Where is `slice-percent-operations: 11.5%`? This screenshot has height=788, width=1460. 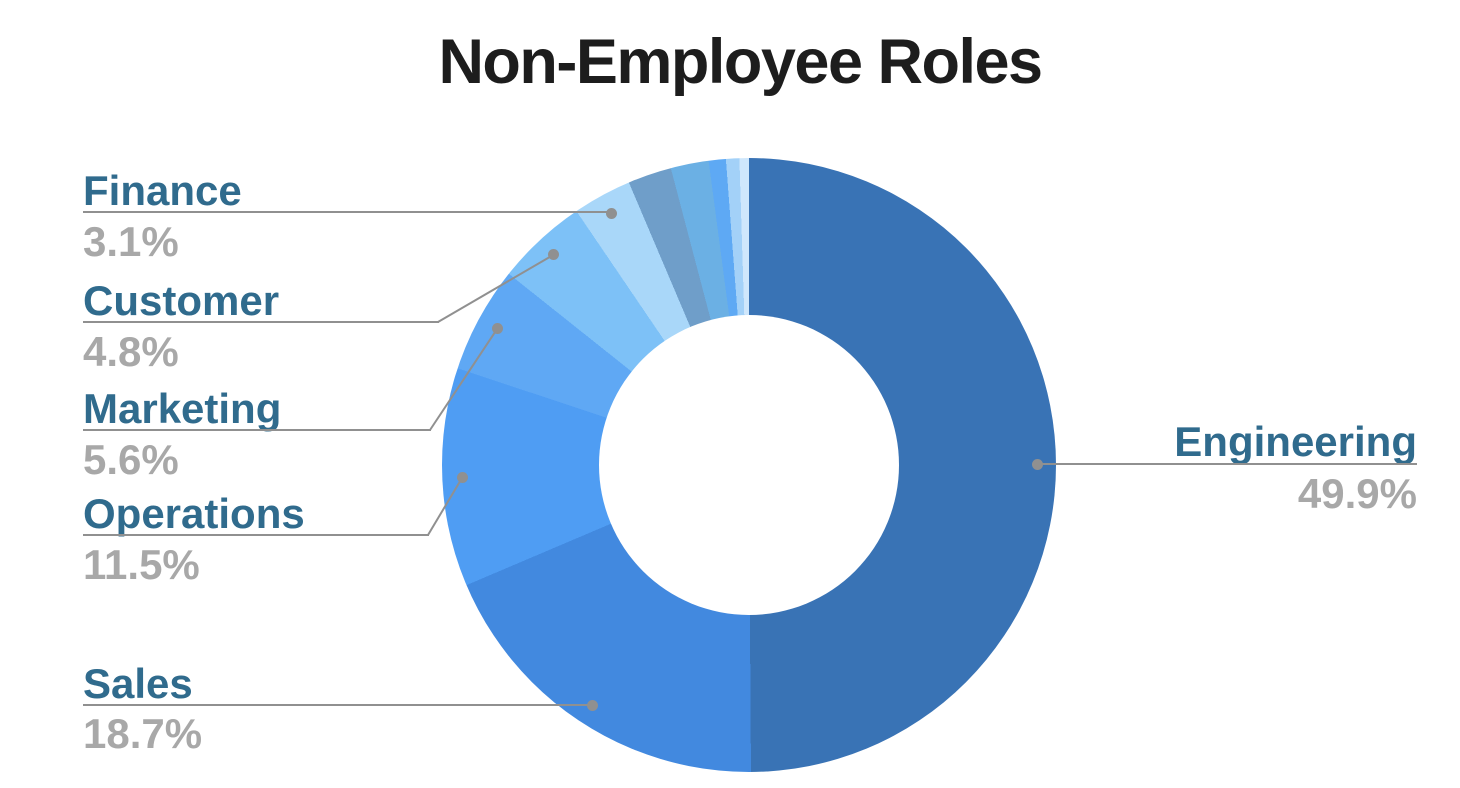 slice-percent-operations: 11.5% is located at coordinates (141, 564).